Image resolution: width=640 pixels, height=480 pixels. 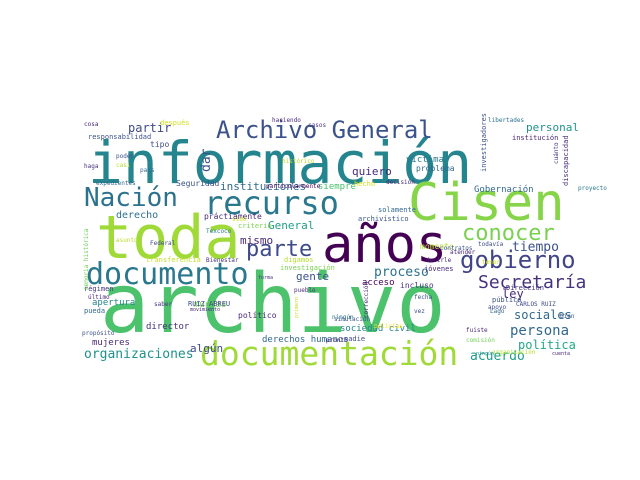 What do you see at coordinates (222, 260) in the screenshot?
I see `cloud-word: Bienestar` at bounding box center [222, 260].